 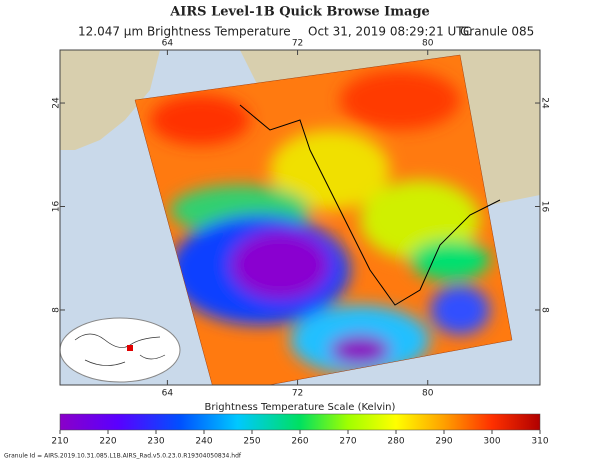 I want to click on colorbar-label: 290, so click(x=443, y=442).